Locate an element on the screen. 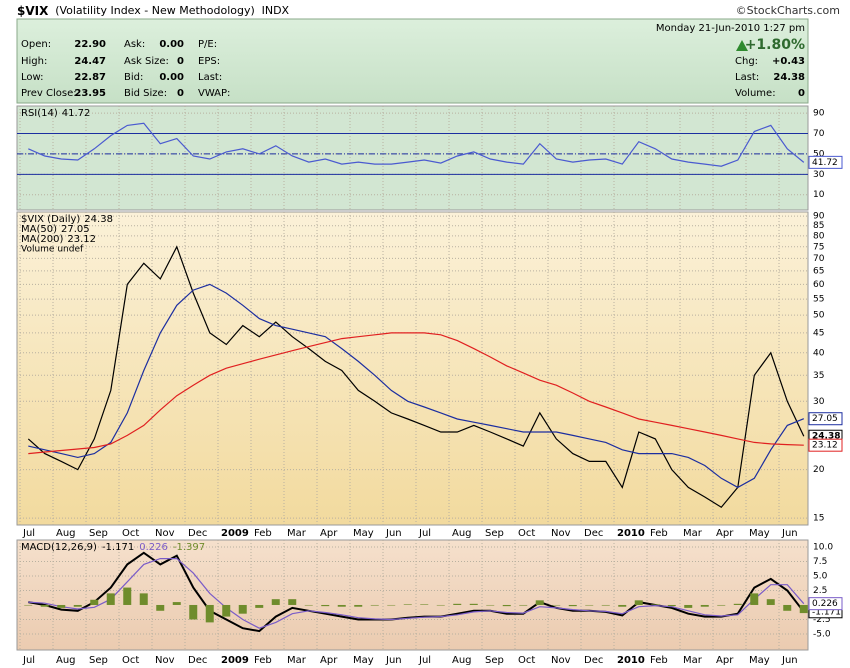 The image size is (850, 668). value-box-label: 41.72 is located at coordinates (825, 163).